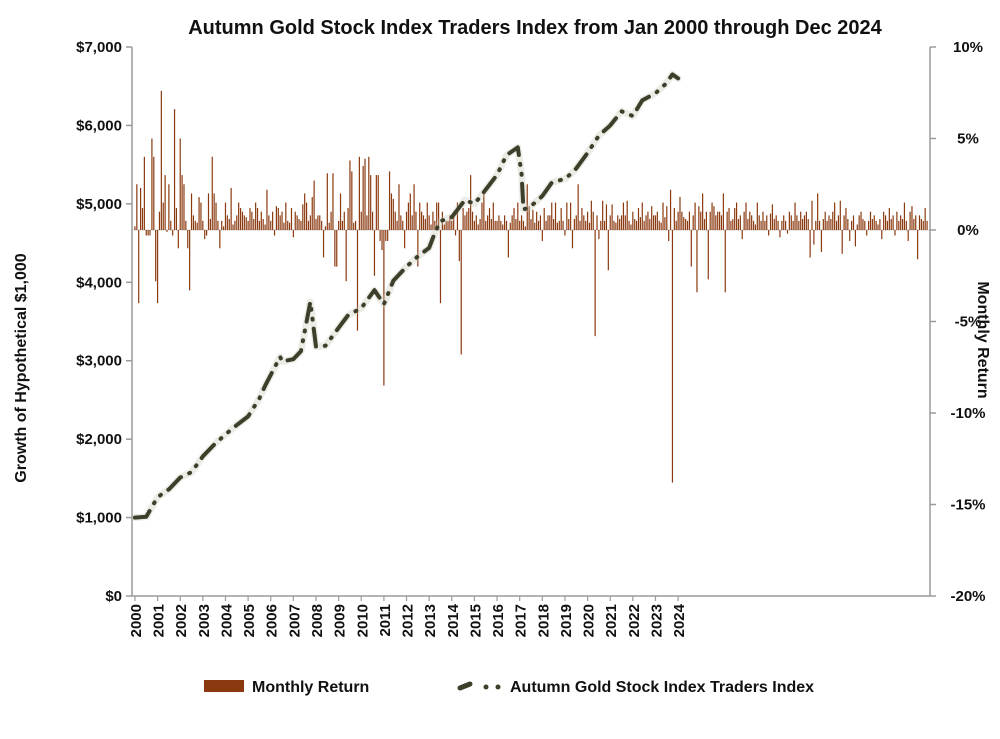  Describe the element at coordinates (99, 282) in the screenshot. I see `y-left-tick-label: $4,000` at that location.